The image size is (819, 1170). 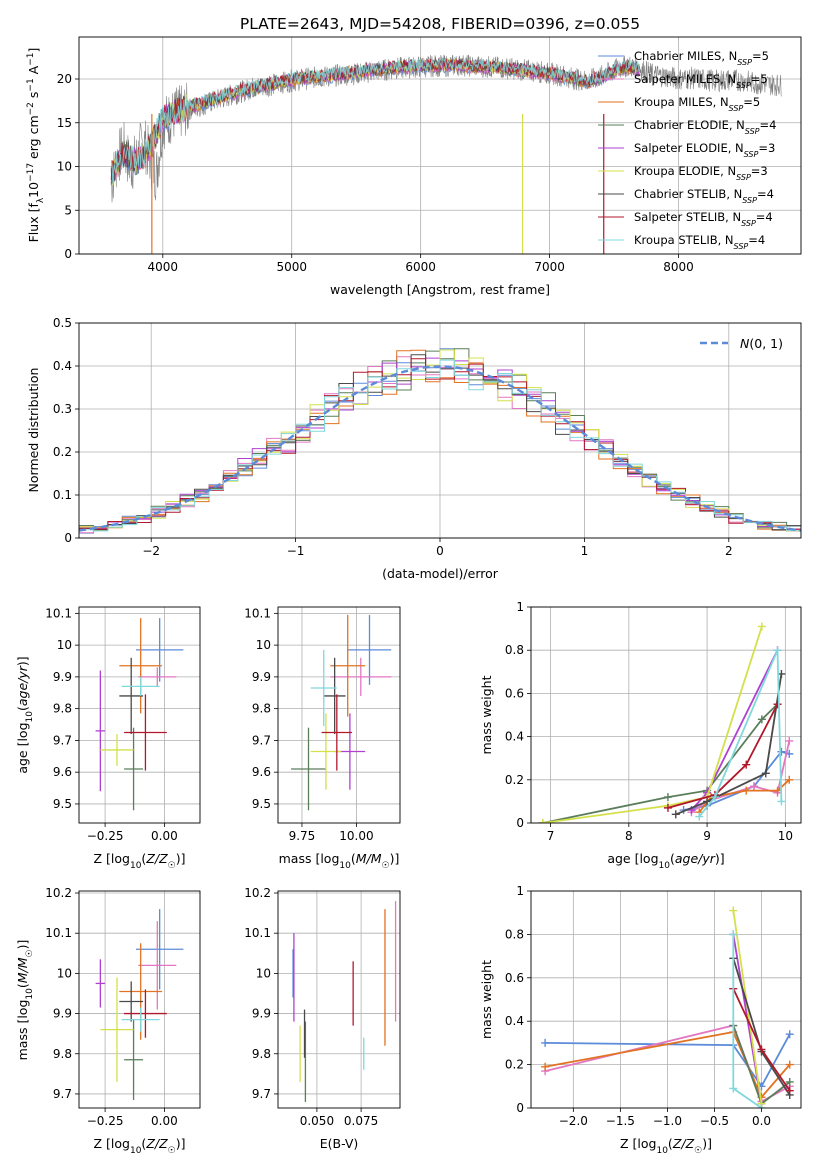 I want to click on x-tick-label: 9, so click(x=707, y=836).